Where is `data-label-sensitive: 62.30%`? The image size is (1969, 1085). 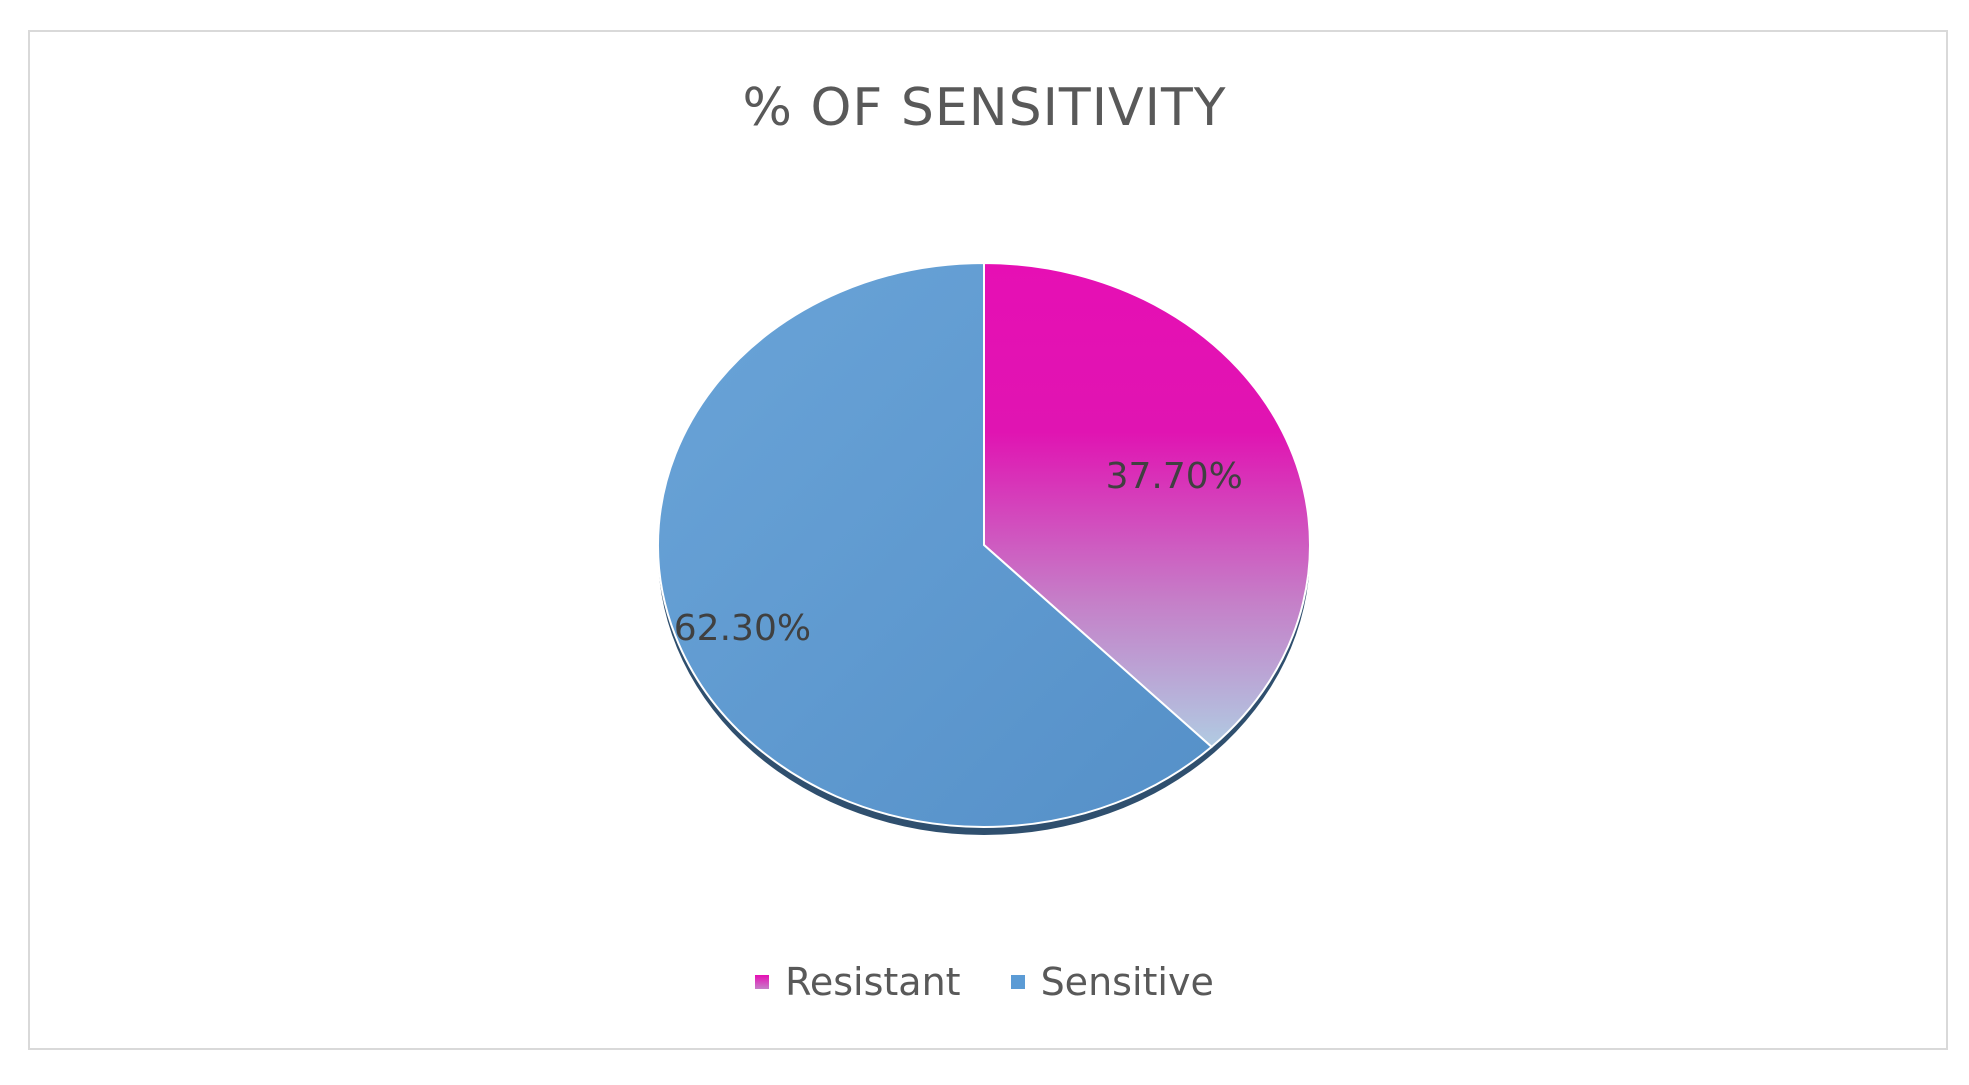
data-label-sensitive: 62.30% is located at coordinates (742, 628).